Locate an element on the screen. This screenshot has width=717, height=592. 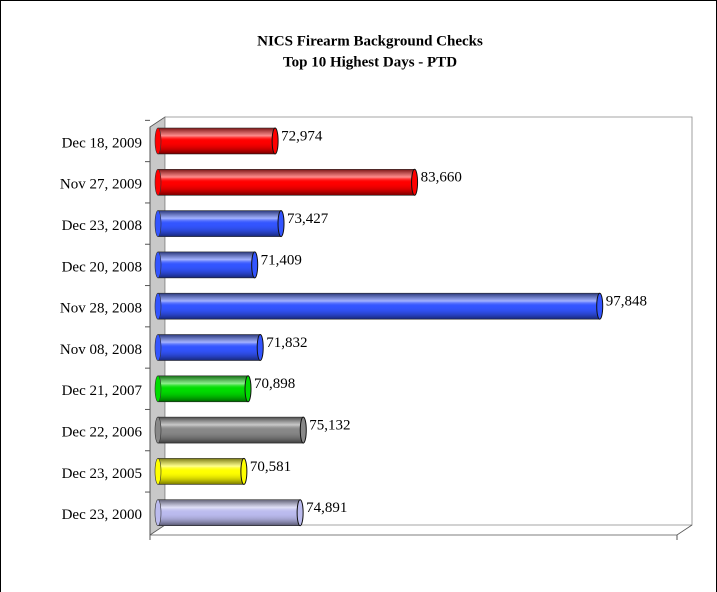
data-label: 70,898 is located at coordinates (274, 384).